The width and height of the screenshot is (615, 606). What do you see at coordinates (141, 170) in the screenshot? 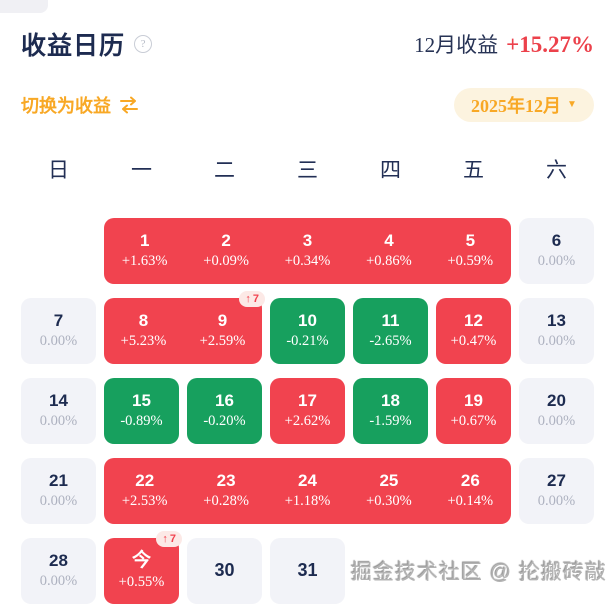
I see `weekday-label-1: 一` at bounding box center [141, 170].